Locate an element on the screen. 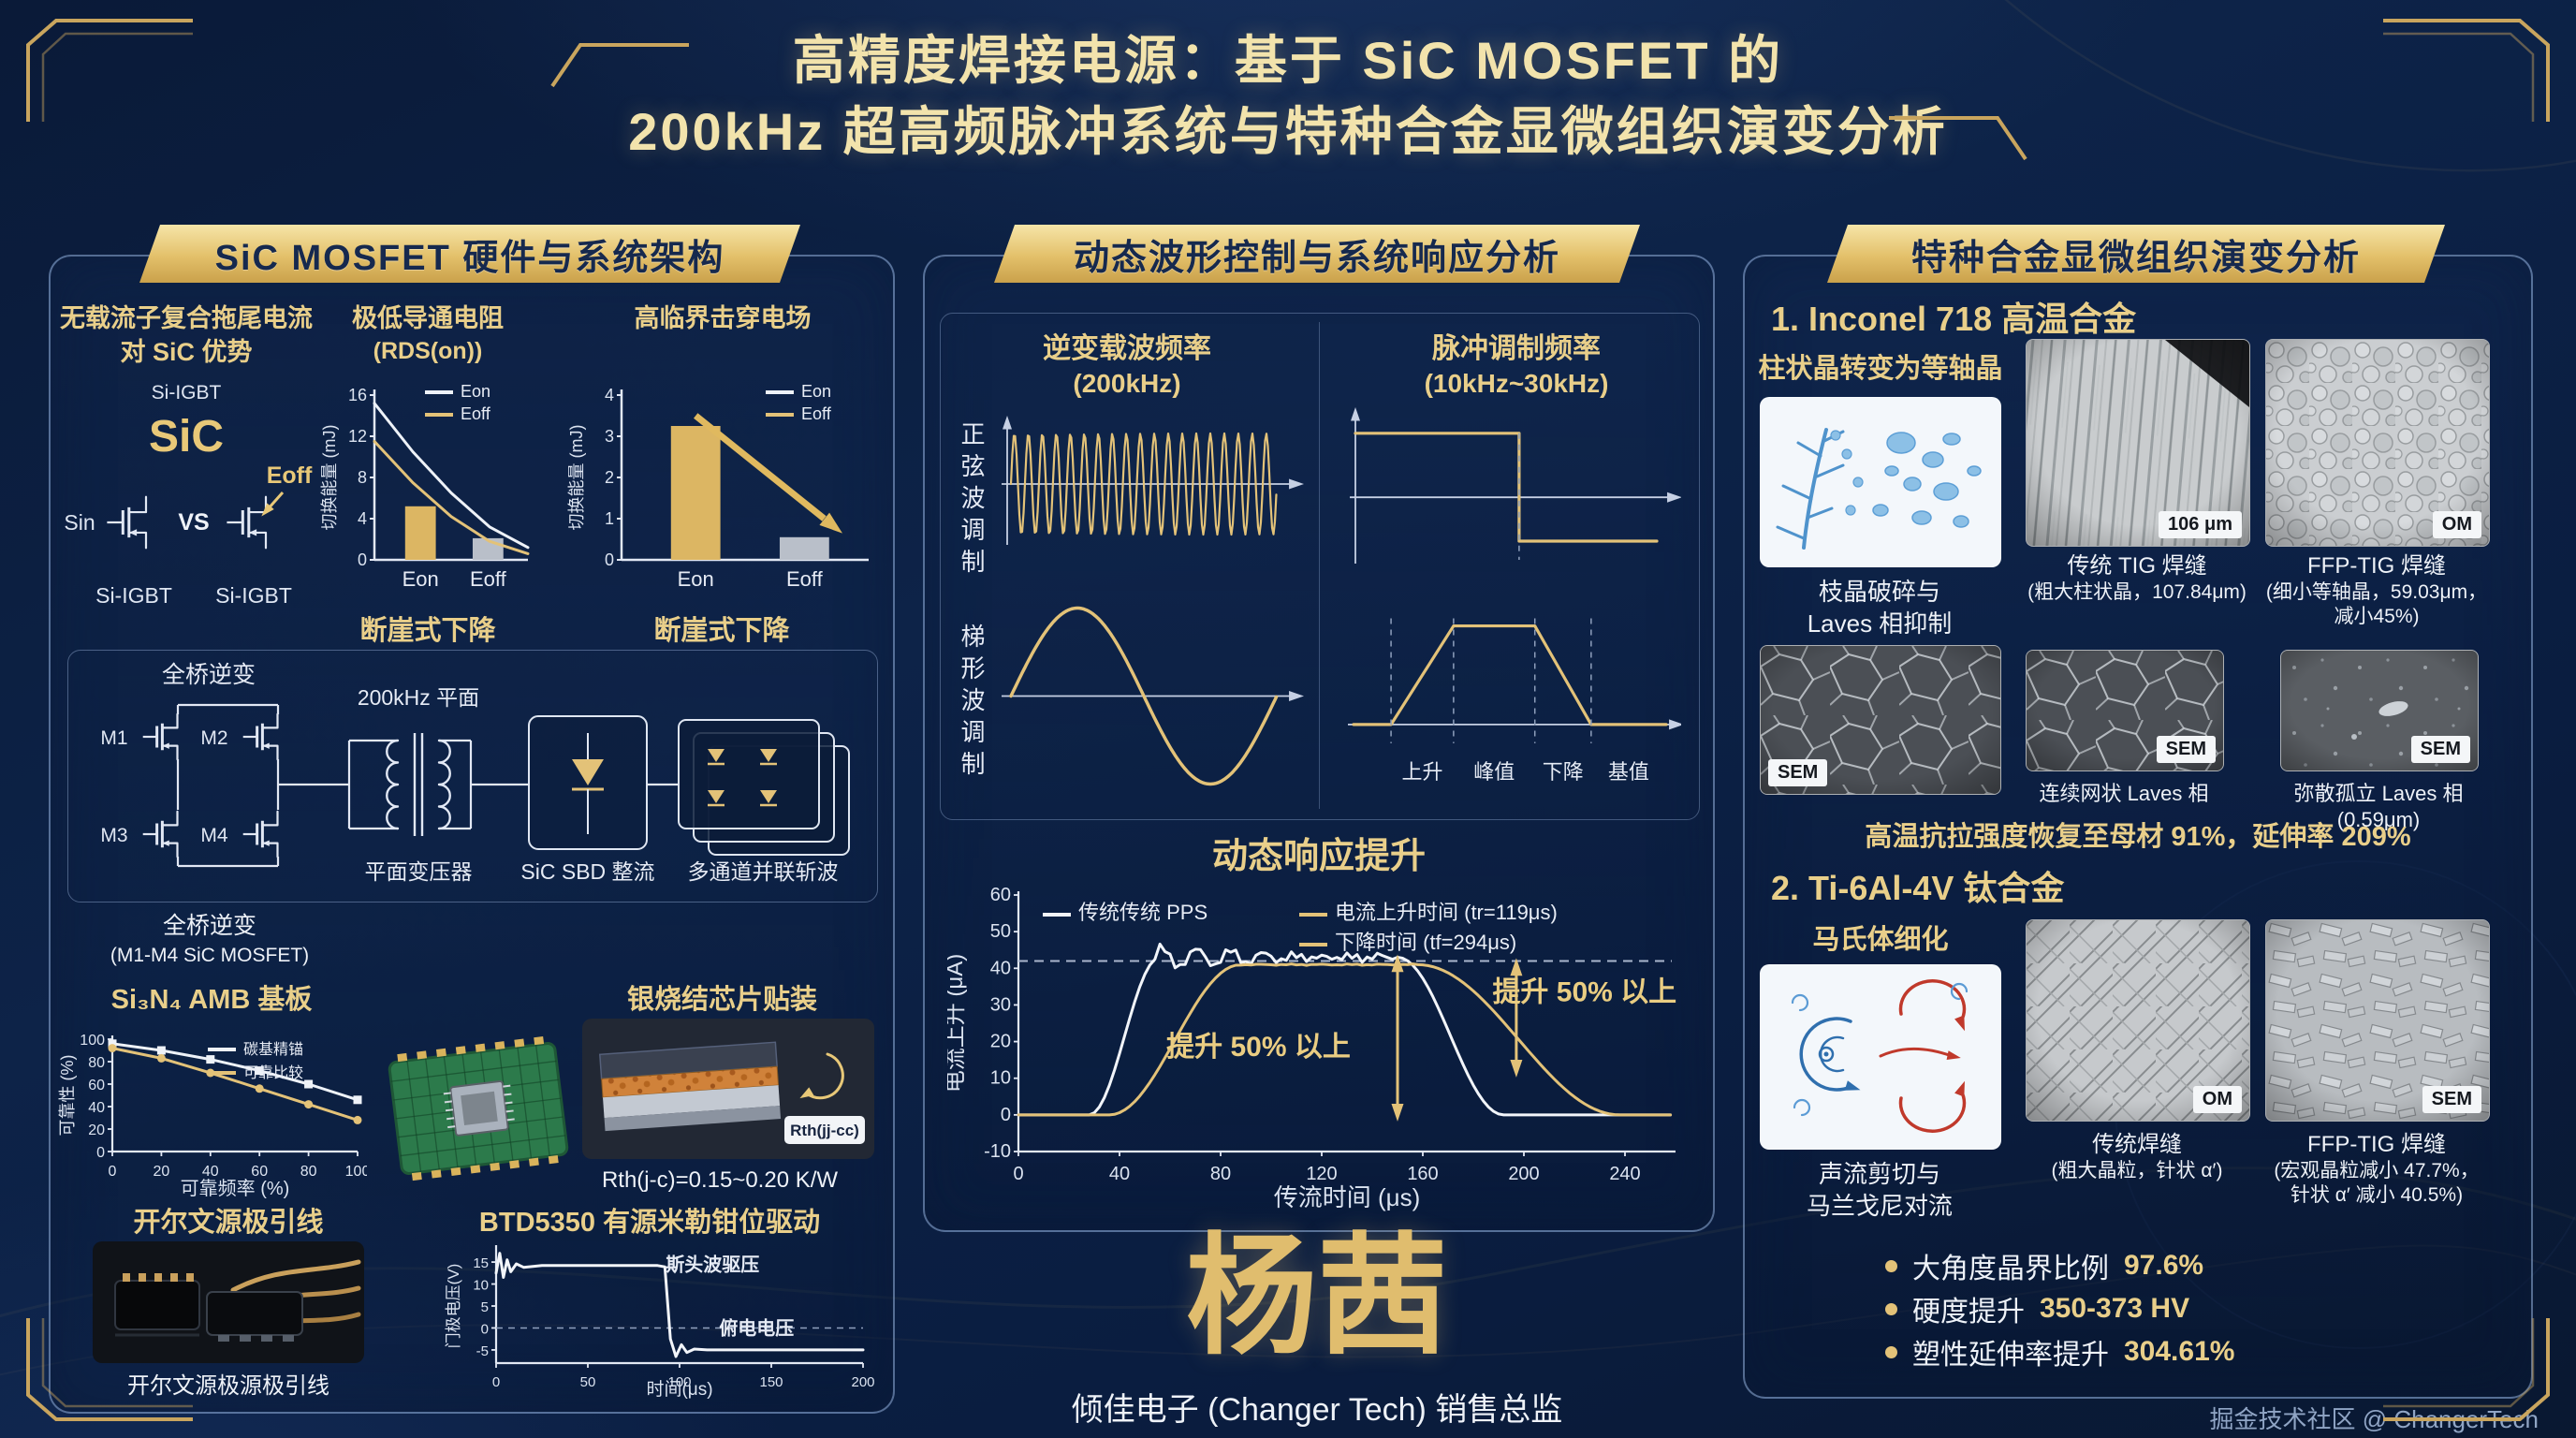  svg-text: 3 is located at coordinates (609, 436).